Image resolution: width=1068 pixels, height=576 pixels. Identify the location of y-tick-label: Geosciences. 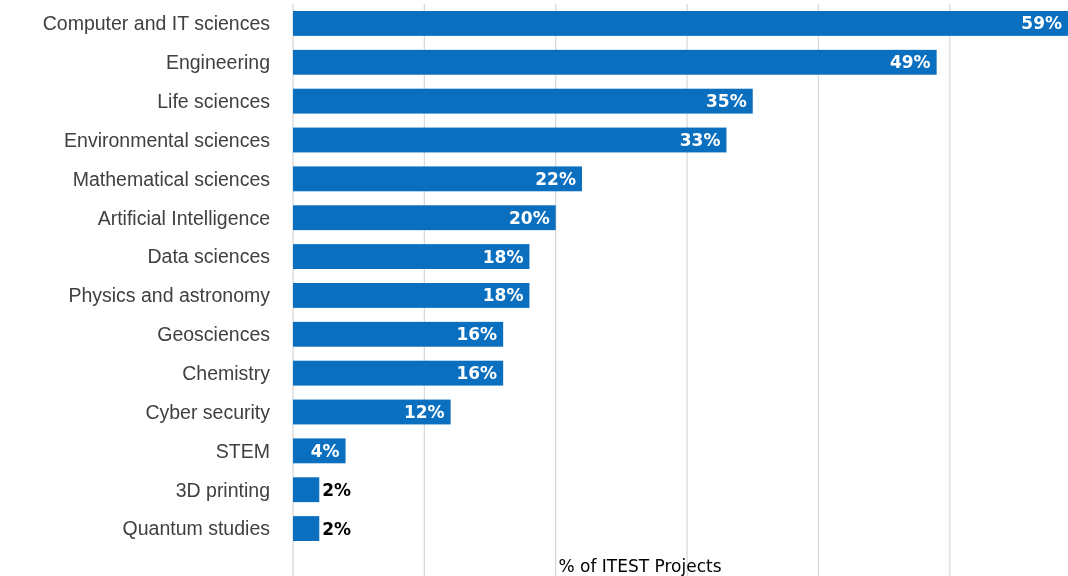
(214, 334).